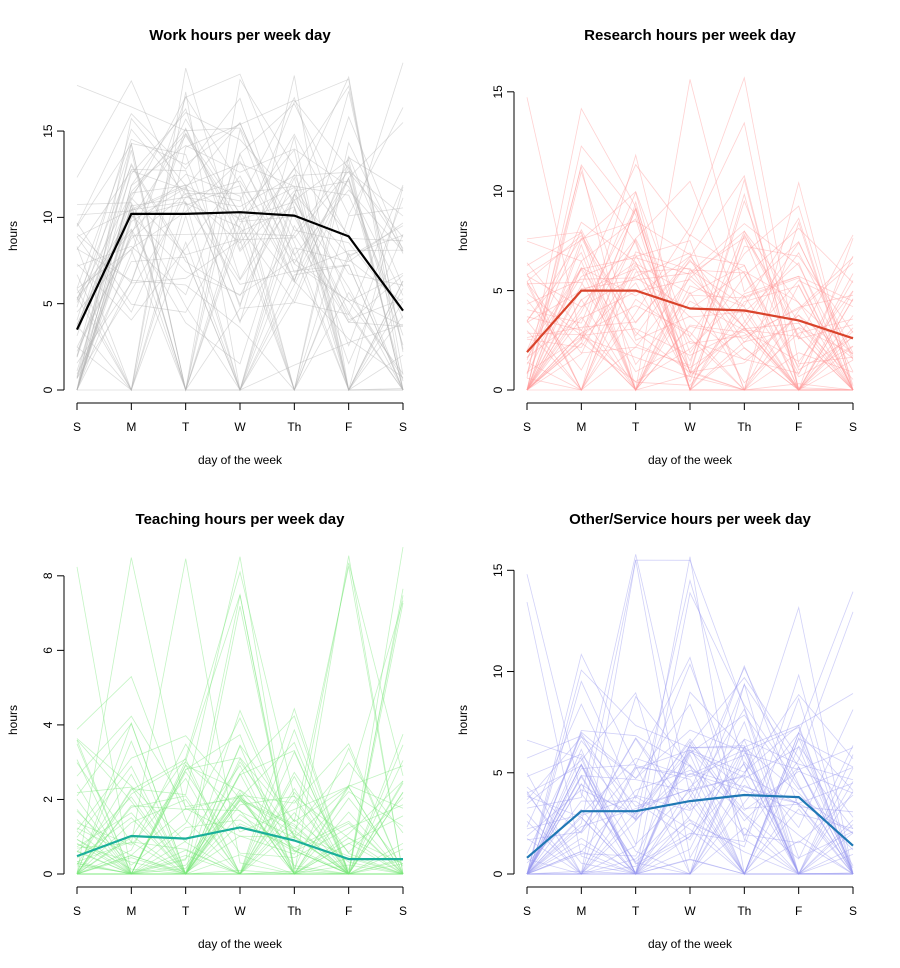  I want to click on mean-line, so click(240, 271).